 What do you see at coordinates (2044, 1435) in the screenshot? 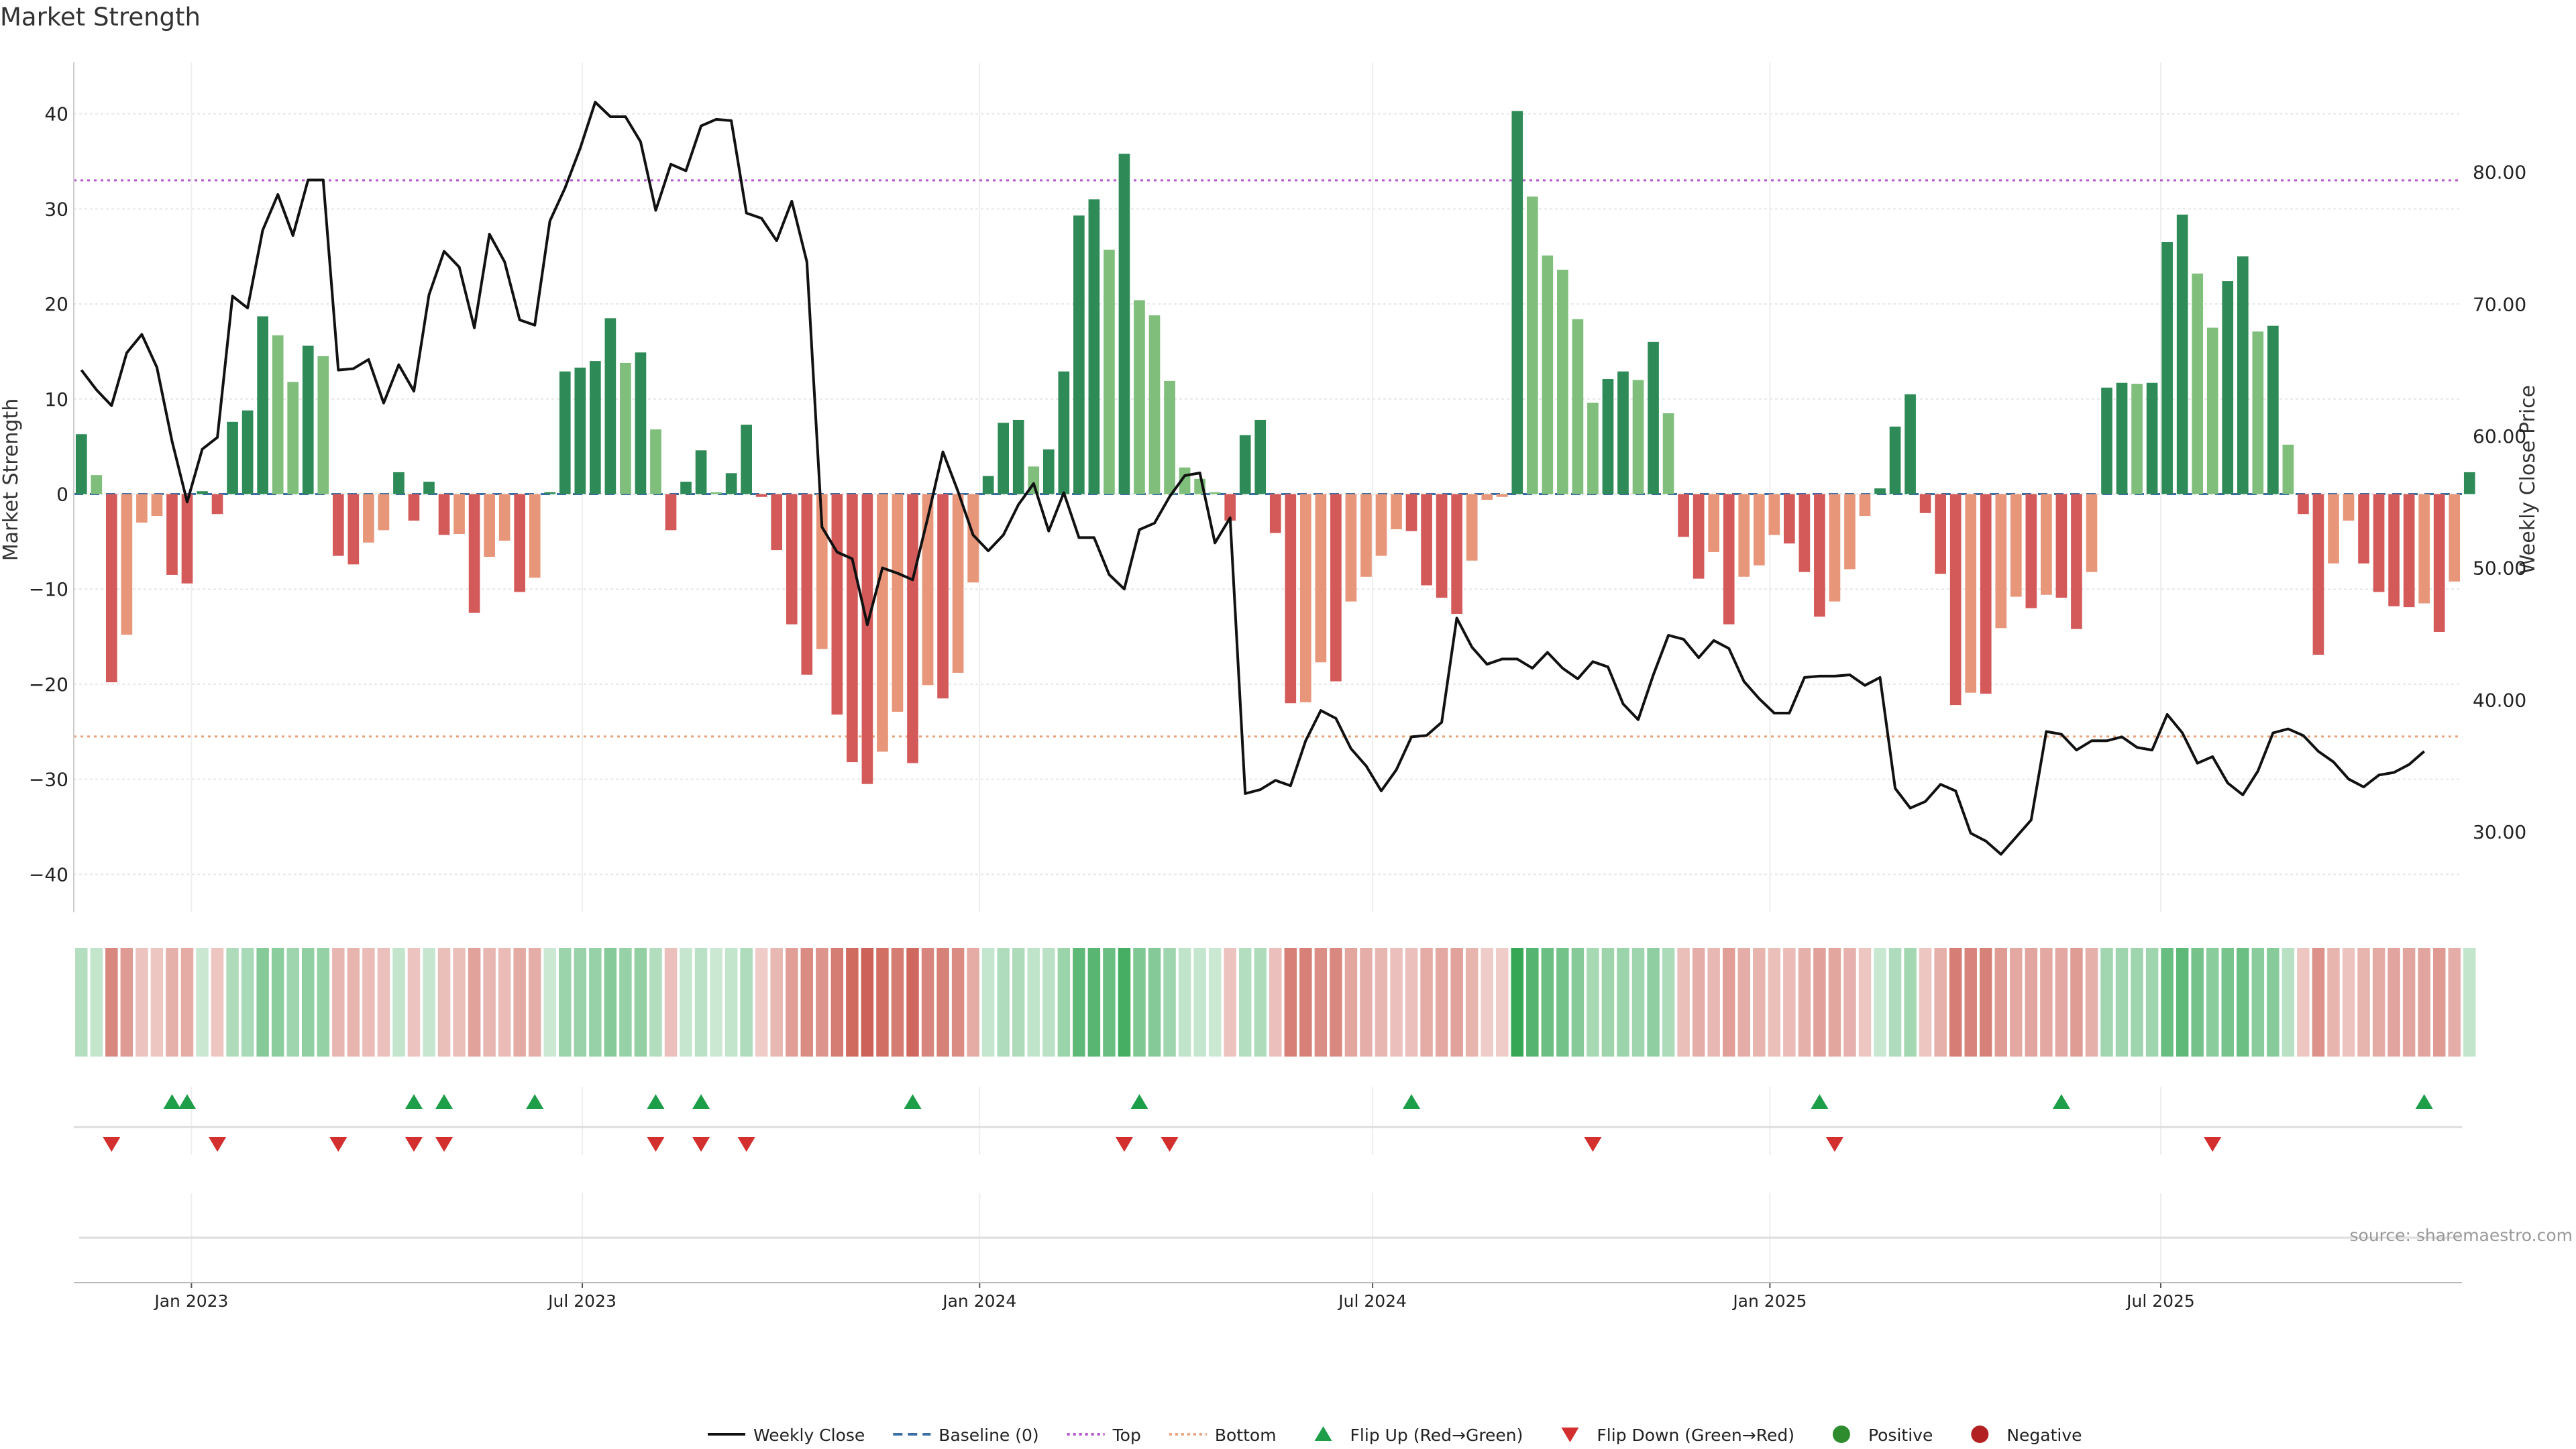
I see `legend-label: Negative` at bounding box center [2044, 1435].